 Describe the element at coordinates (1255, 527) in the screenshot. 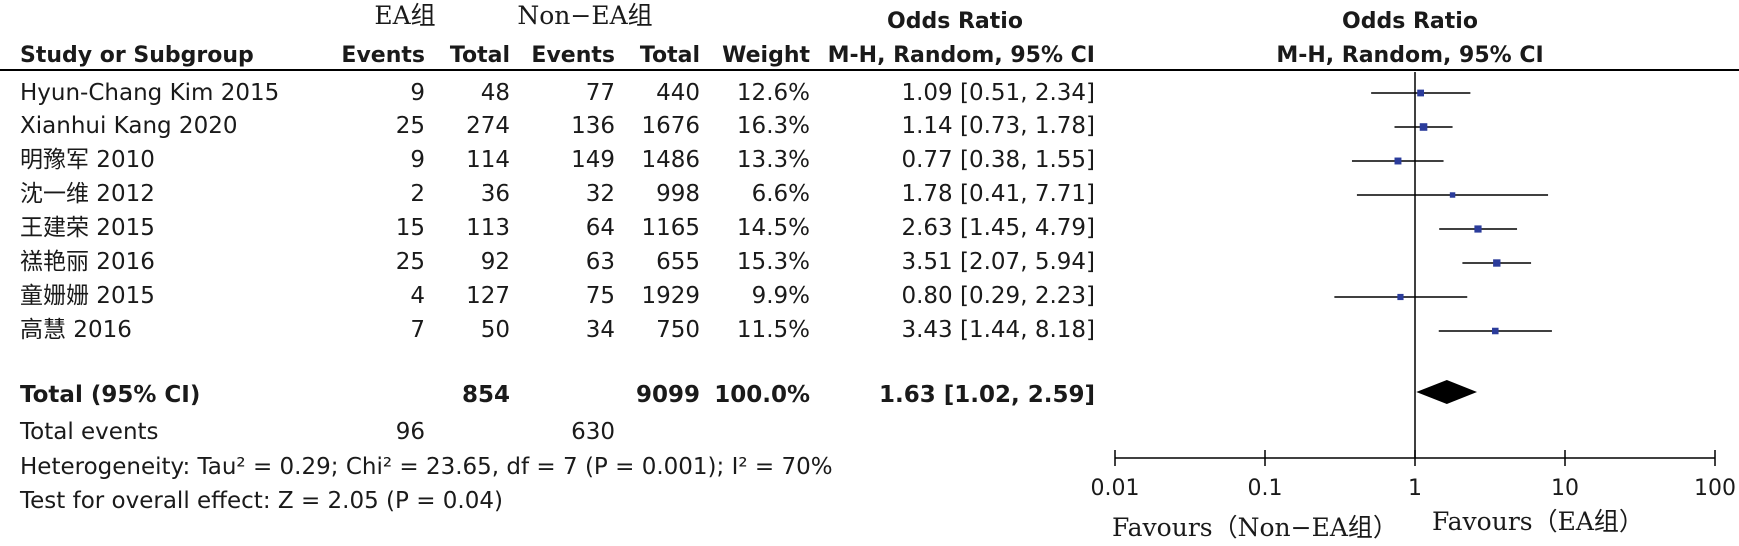

I see `favours-left-label: Favours（Non−EA组）` at that location.